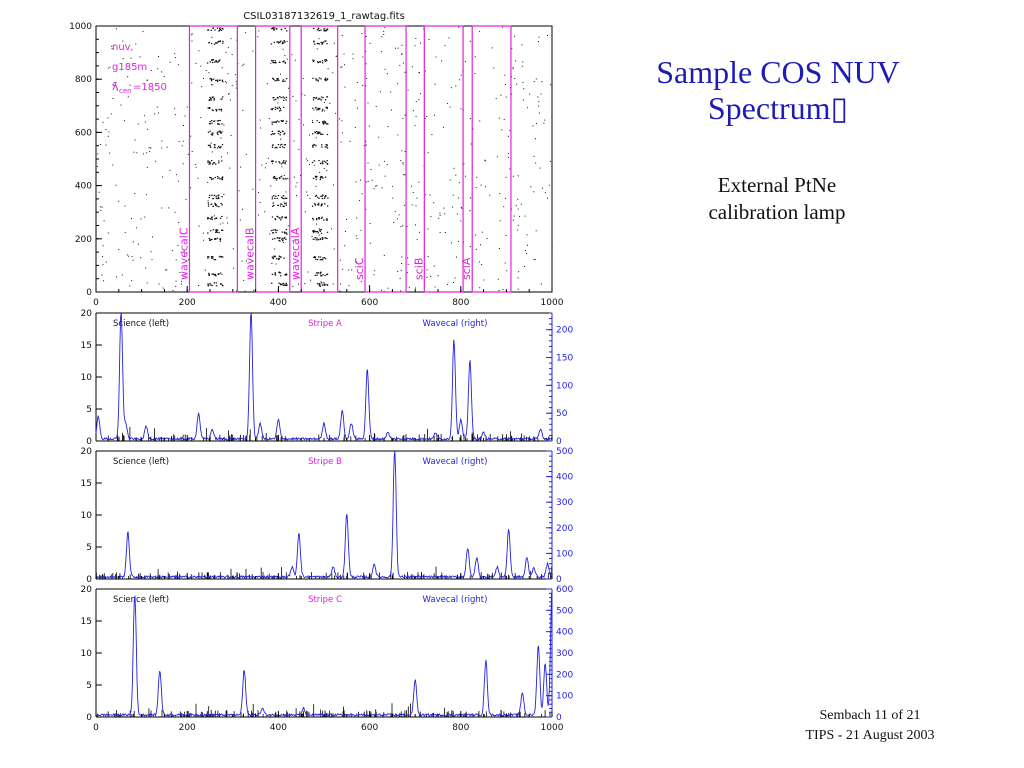 The image size is (1024, 768). I want to click on slide-title: Sample COS NUV Spectrum▯, so click(778, 90).